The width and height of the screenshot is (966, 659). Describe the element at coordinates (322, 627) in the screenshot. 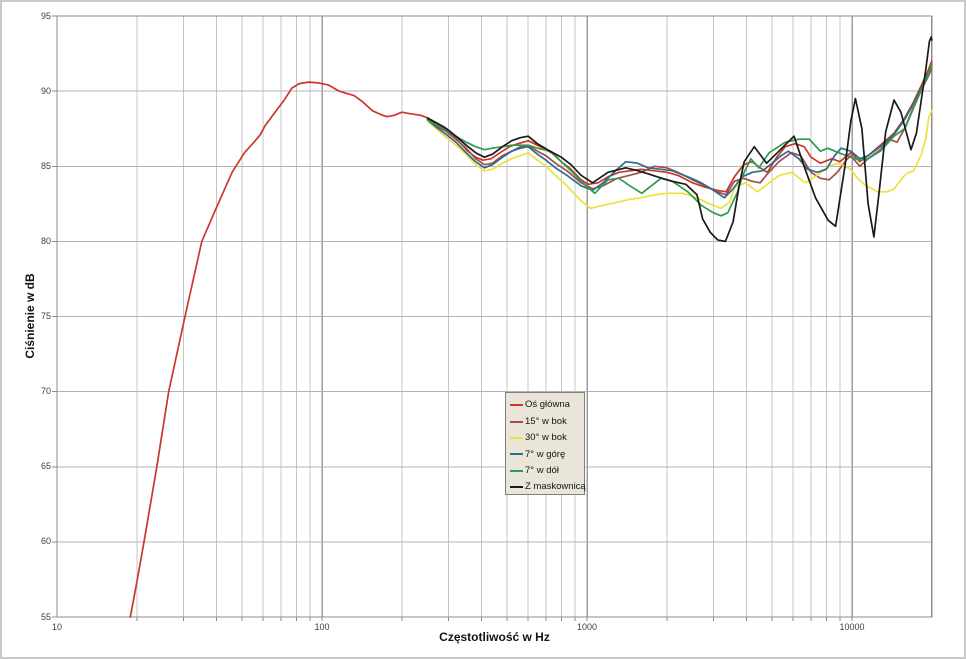

I see `x-tick-label: 100` at that location.